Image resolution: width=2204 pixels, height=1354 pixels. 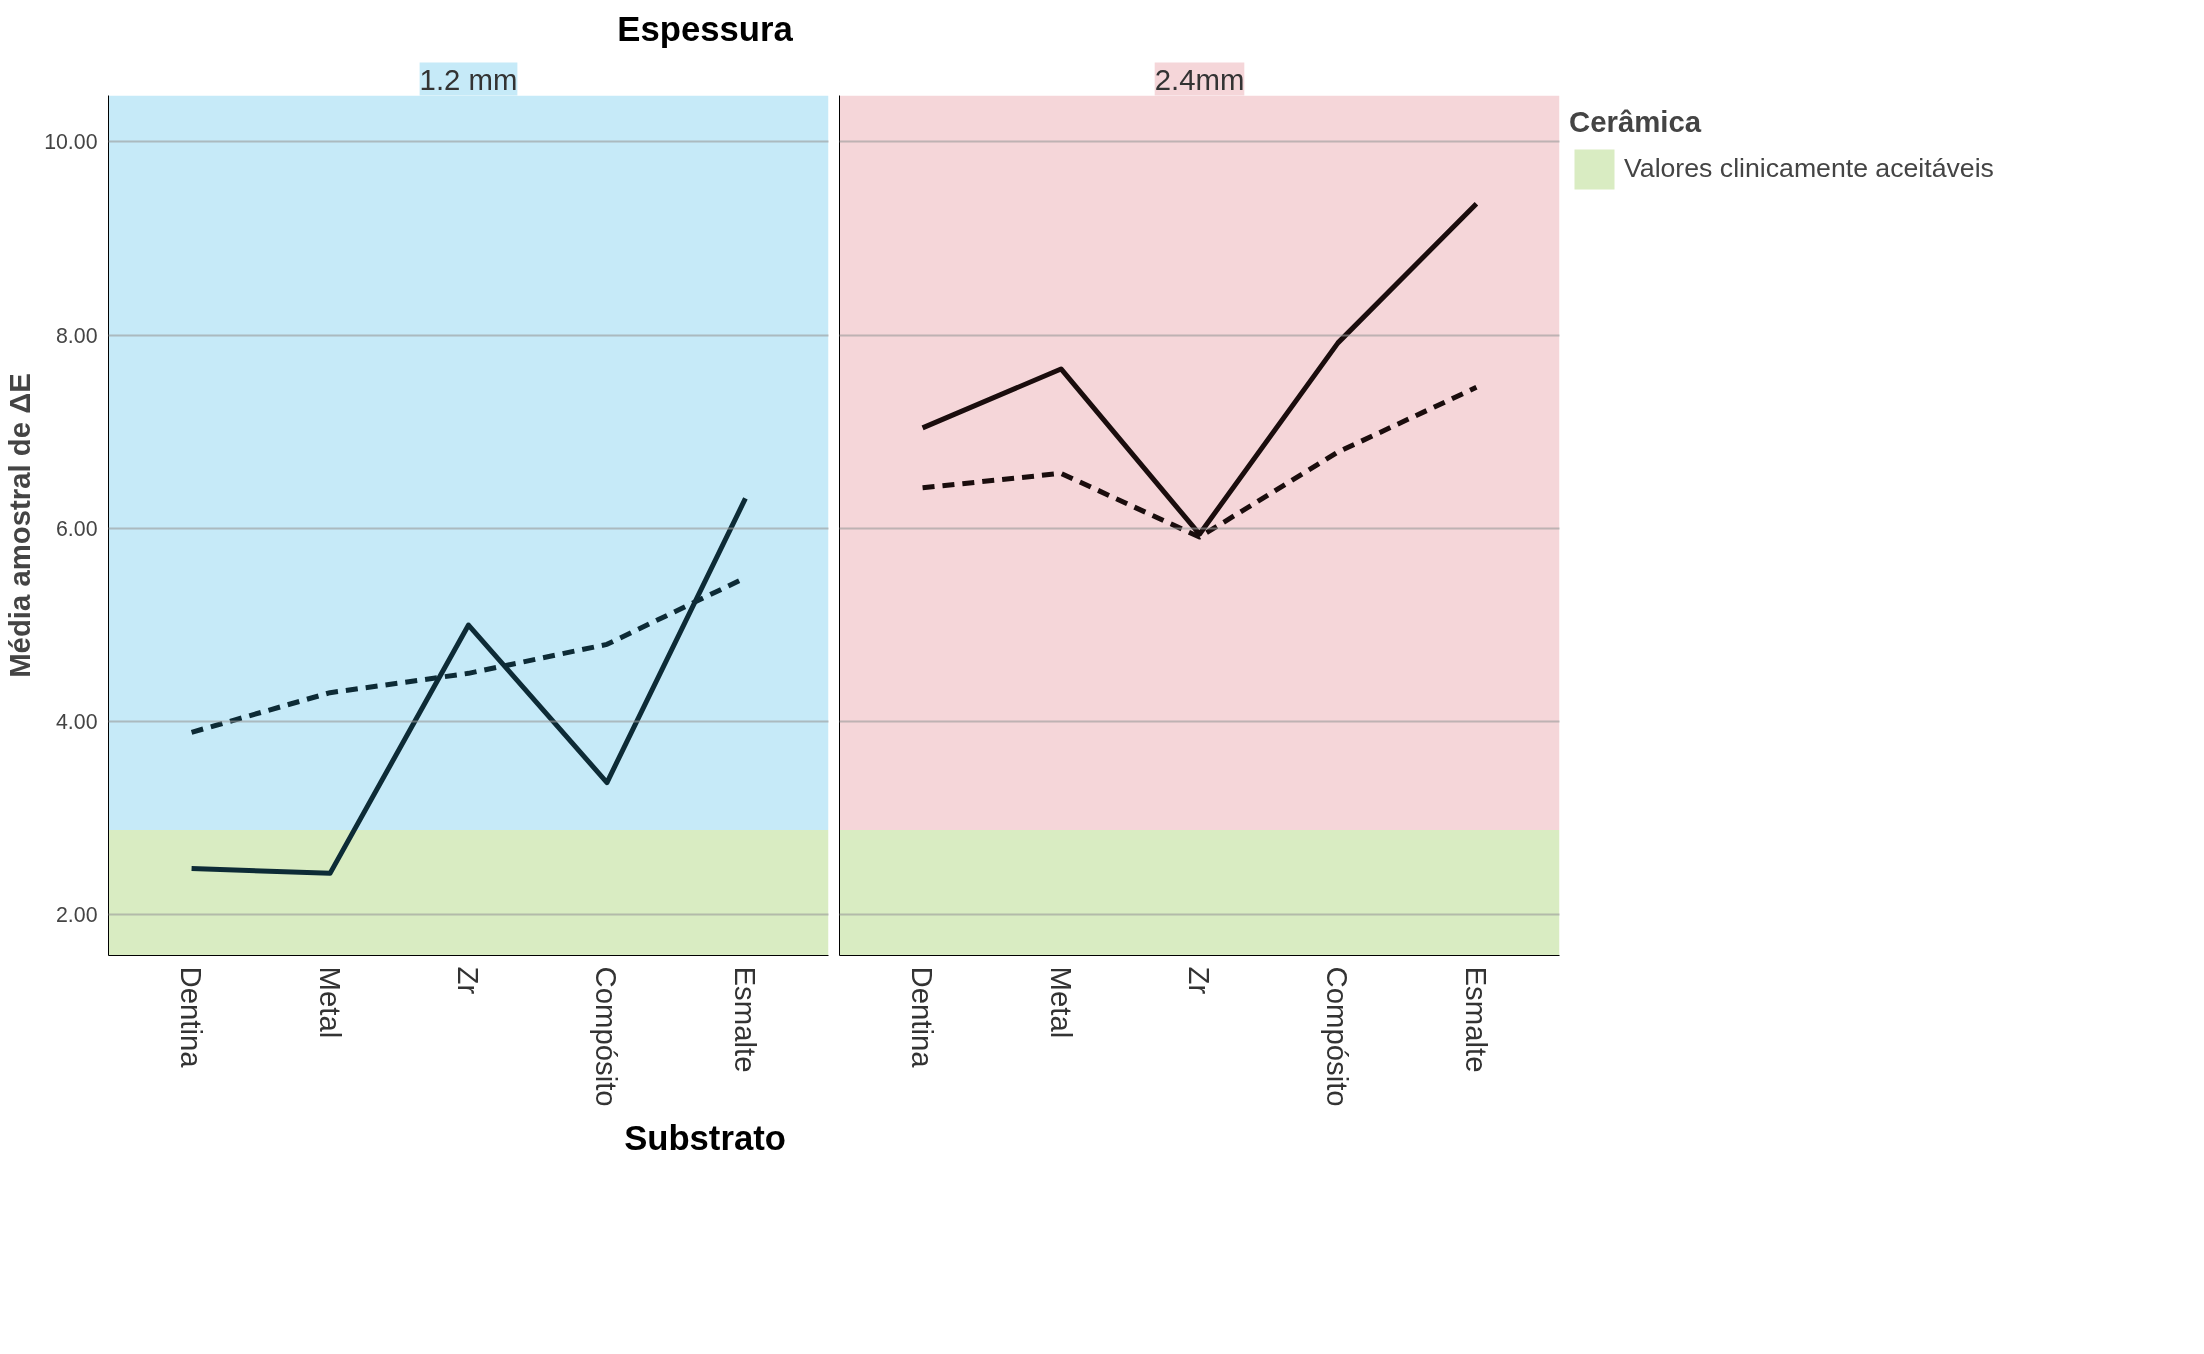 I want to click on y-tick-label: 4.00, so click(x=76, y=721).